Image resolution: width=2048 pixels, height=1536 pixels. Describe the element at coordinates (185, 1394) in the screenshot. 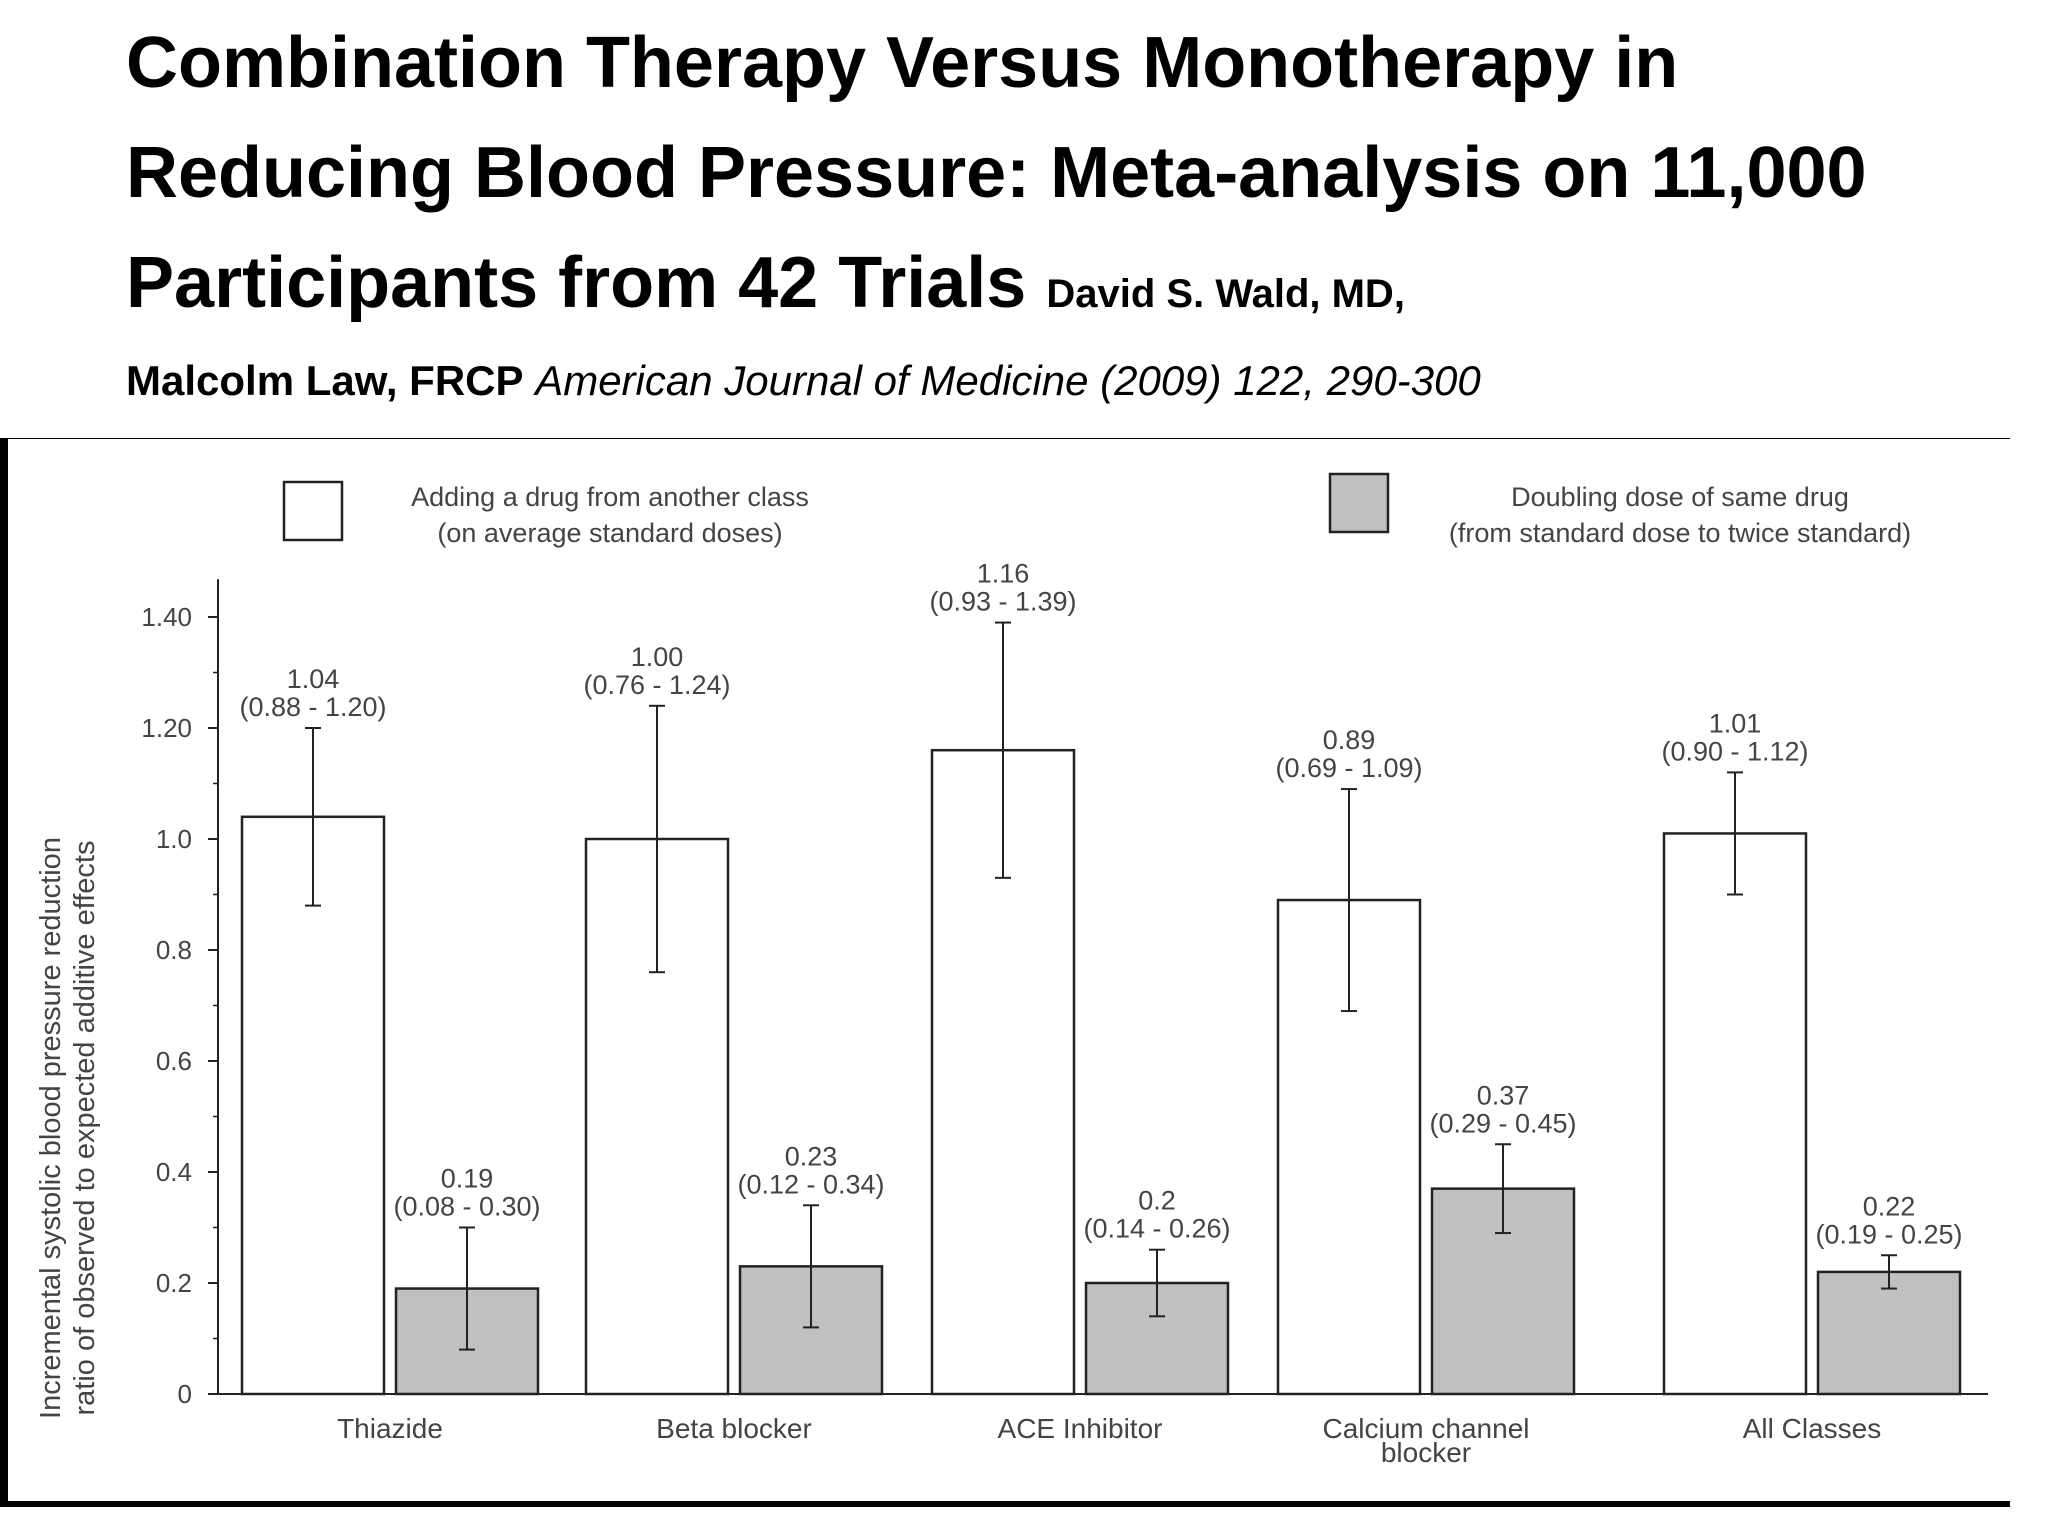

I see `y-tick-label: 0` at that location.